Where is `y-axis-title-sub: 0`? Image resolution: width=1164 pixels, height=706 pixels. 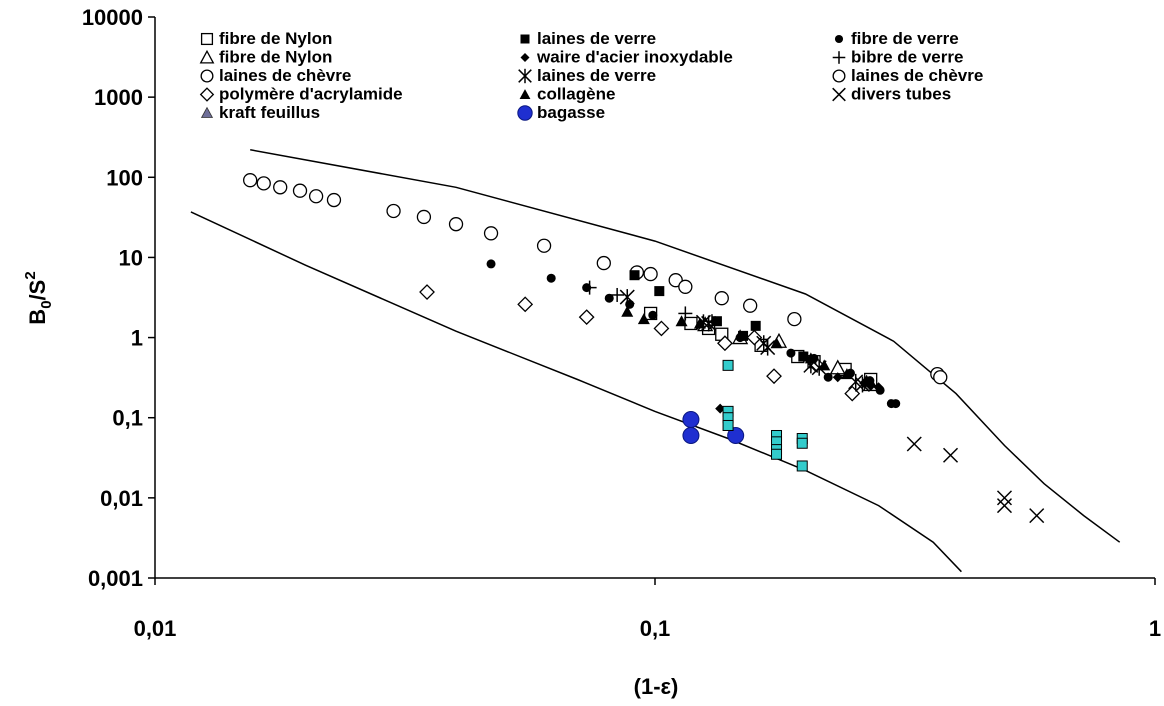 y-axis-title-sub: 0 is located at coordinates (46, 304).